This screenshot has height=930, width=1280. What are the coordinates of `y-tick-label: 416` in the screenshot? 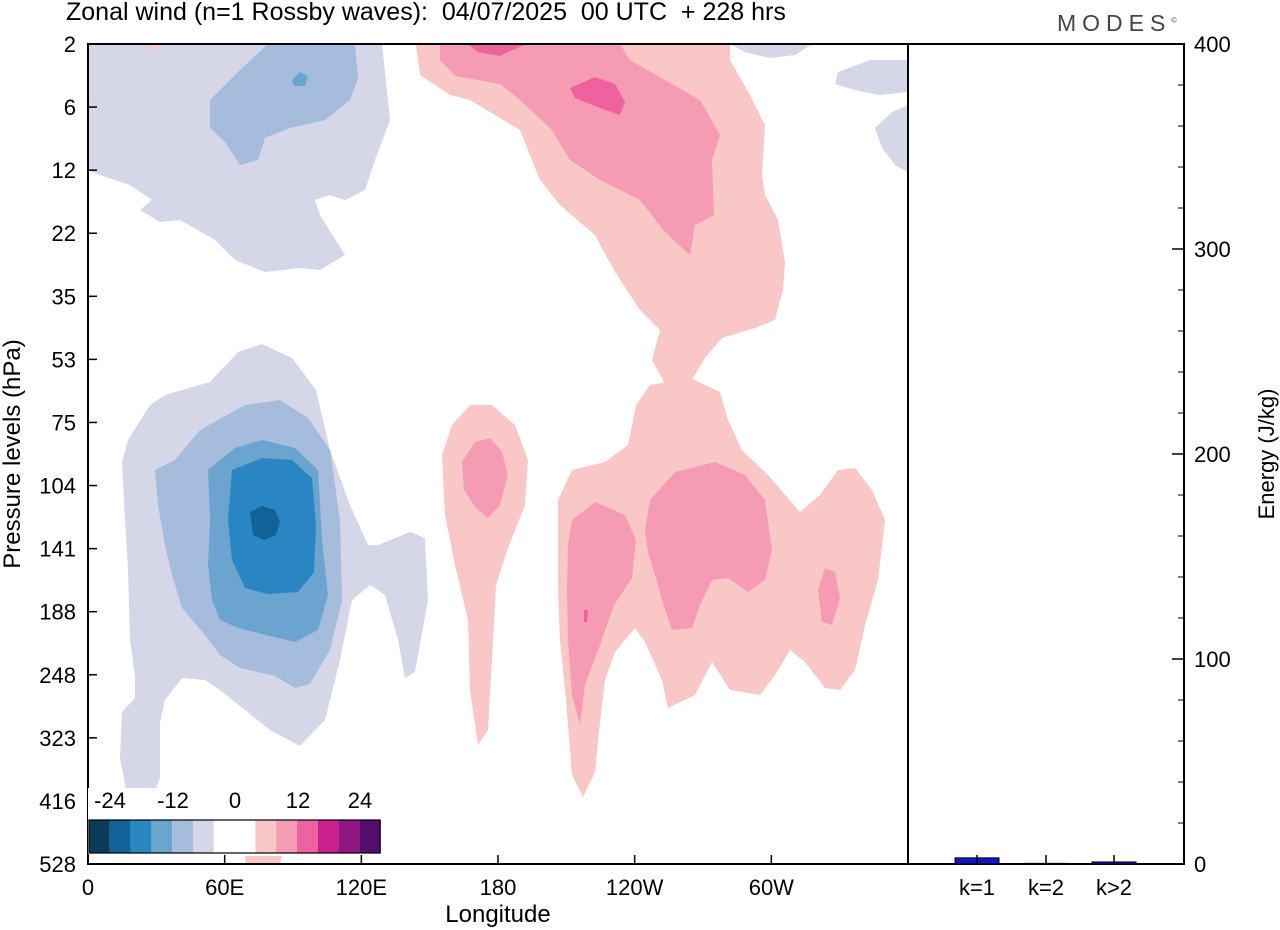 It's located at (57, 801).